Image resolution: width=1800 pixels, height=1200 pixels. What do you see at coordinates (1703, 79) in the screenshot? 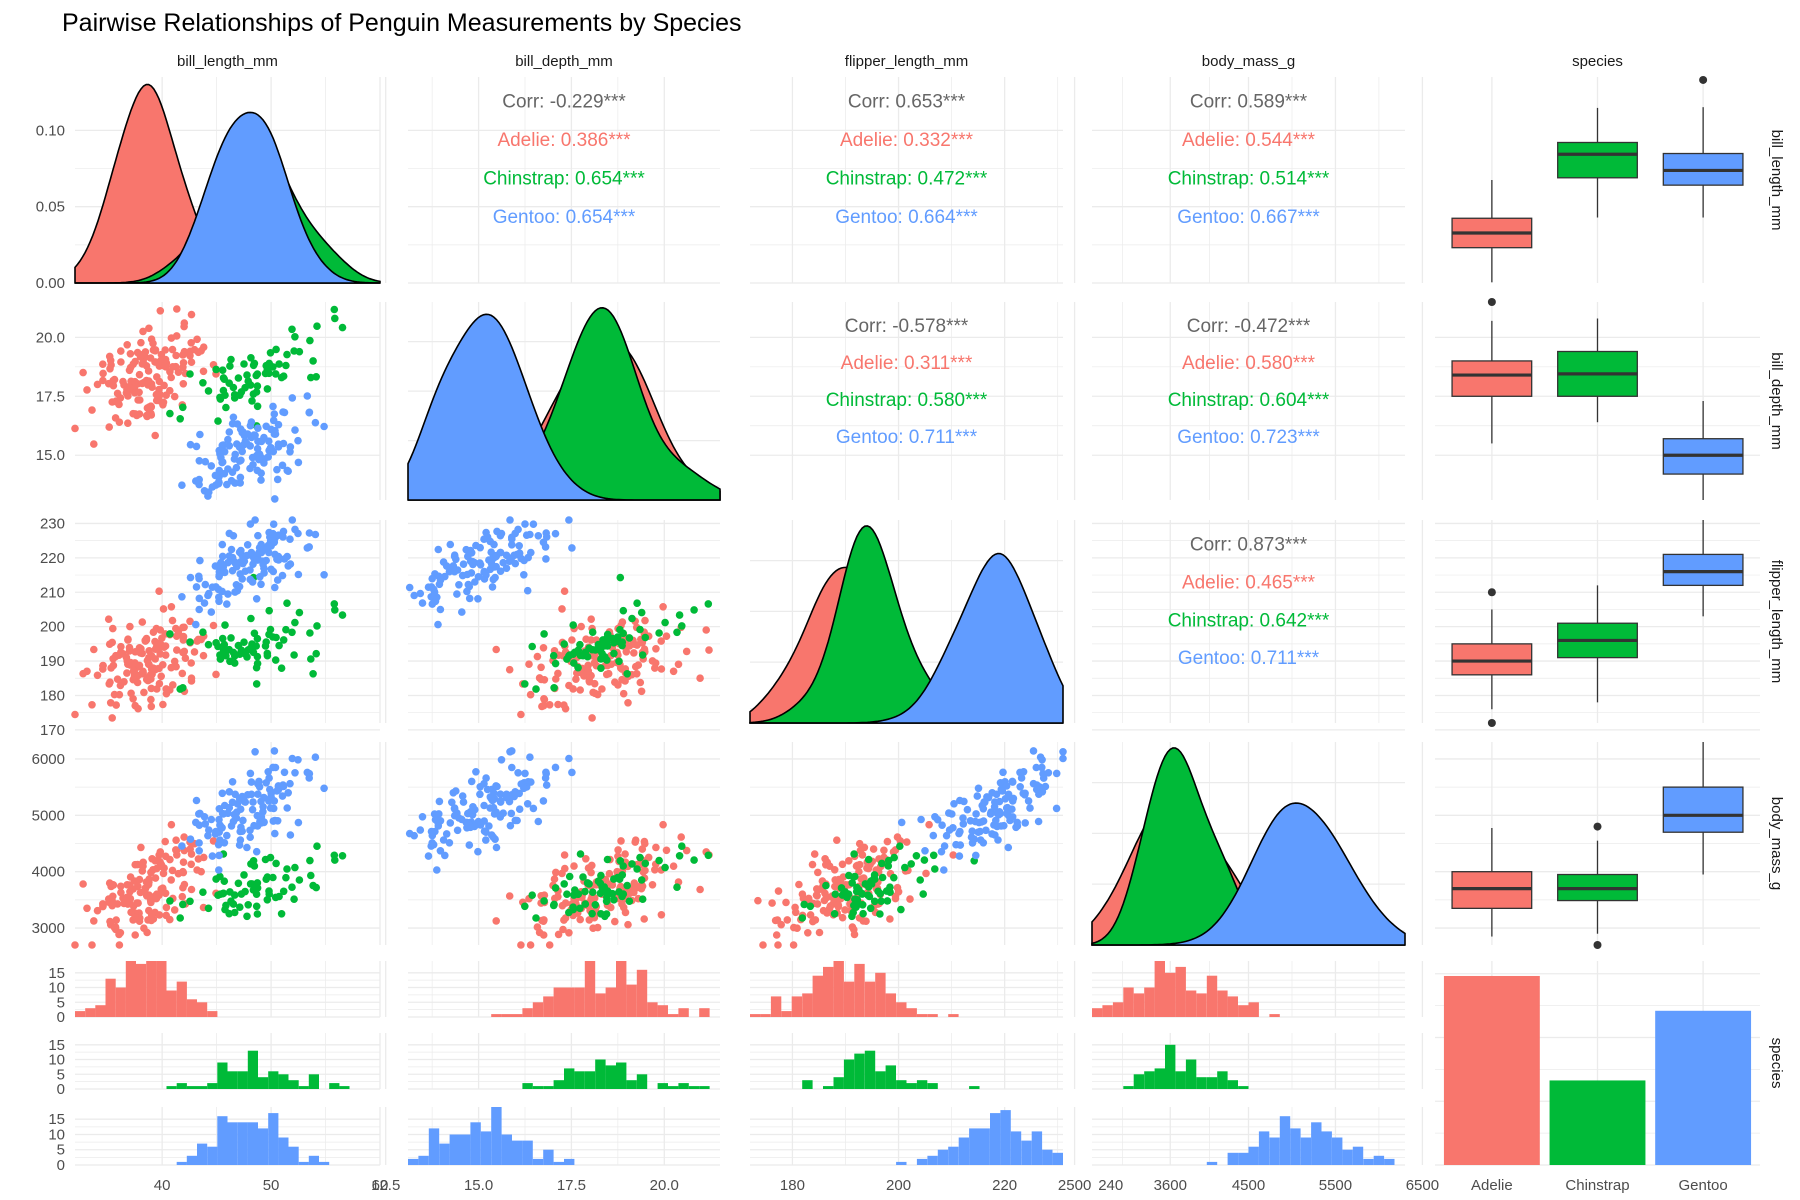
I see `box-outlier` at bounding box center [1703, 79].